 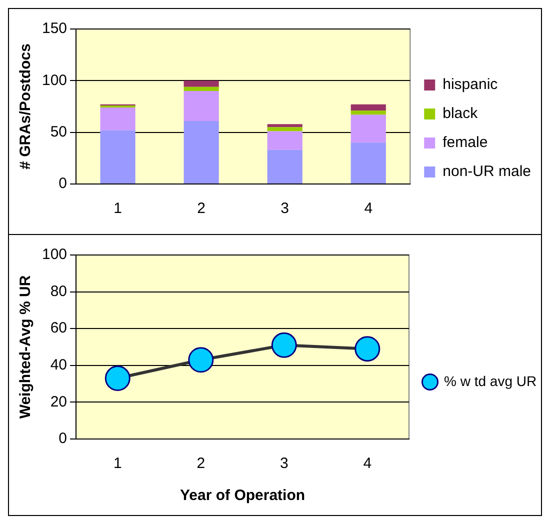 What do you see at coordinates (487, 171) in the screenshot?
I see `legend-label: non-UR male` at bounding box center [487, 171].